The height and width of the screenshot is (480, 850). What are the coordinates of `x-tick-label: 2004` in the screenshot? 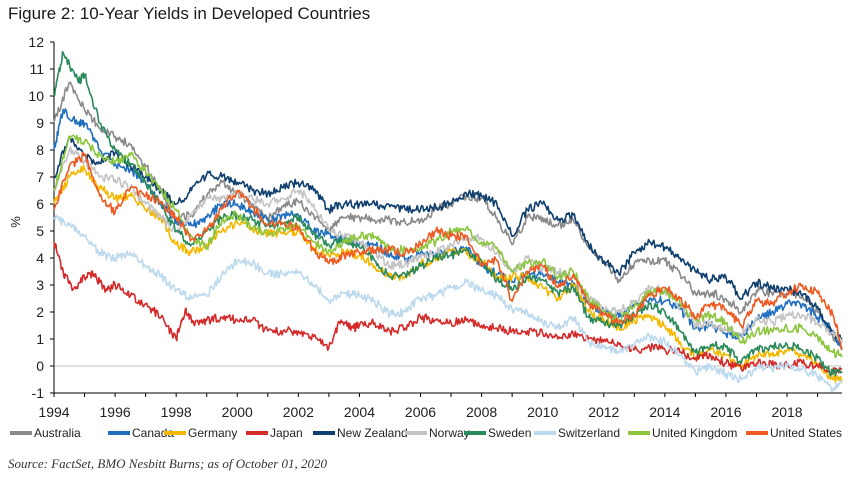 It's located at (359, 412).